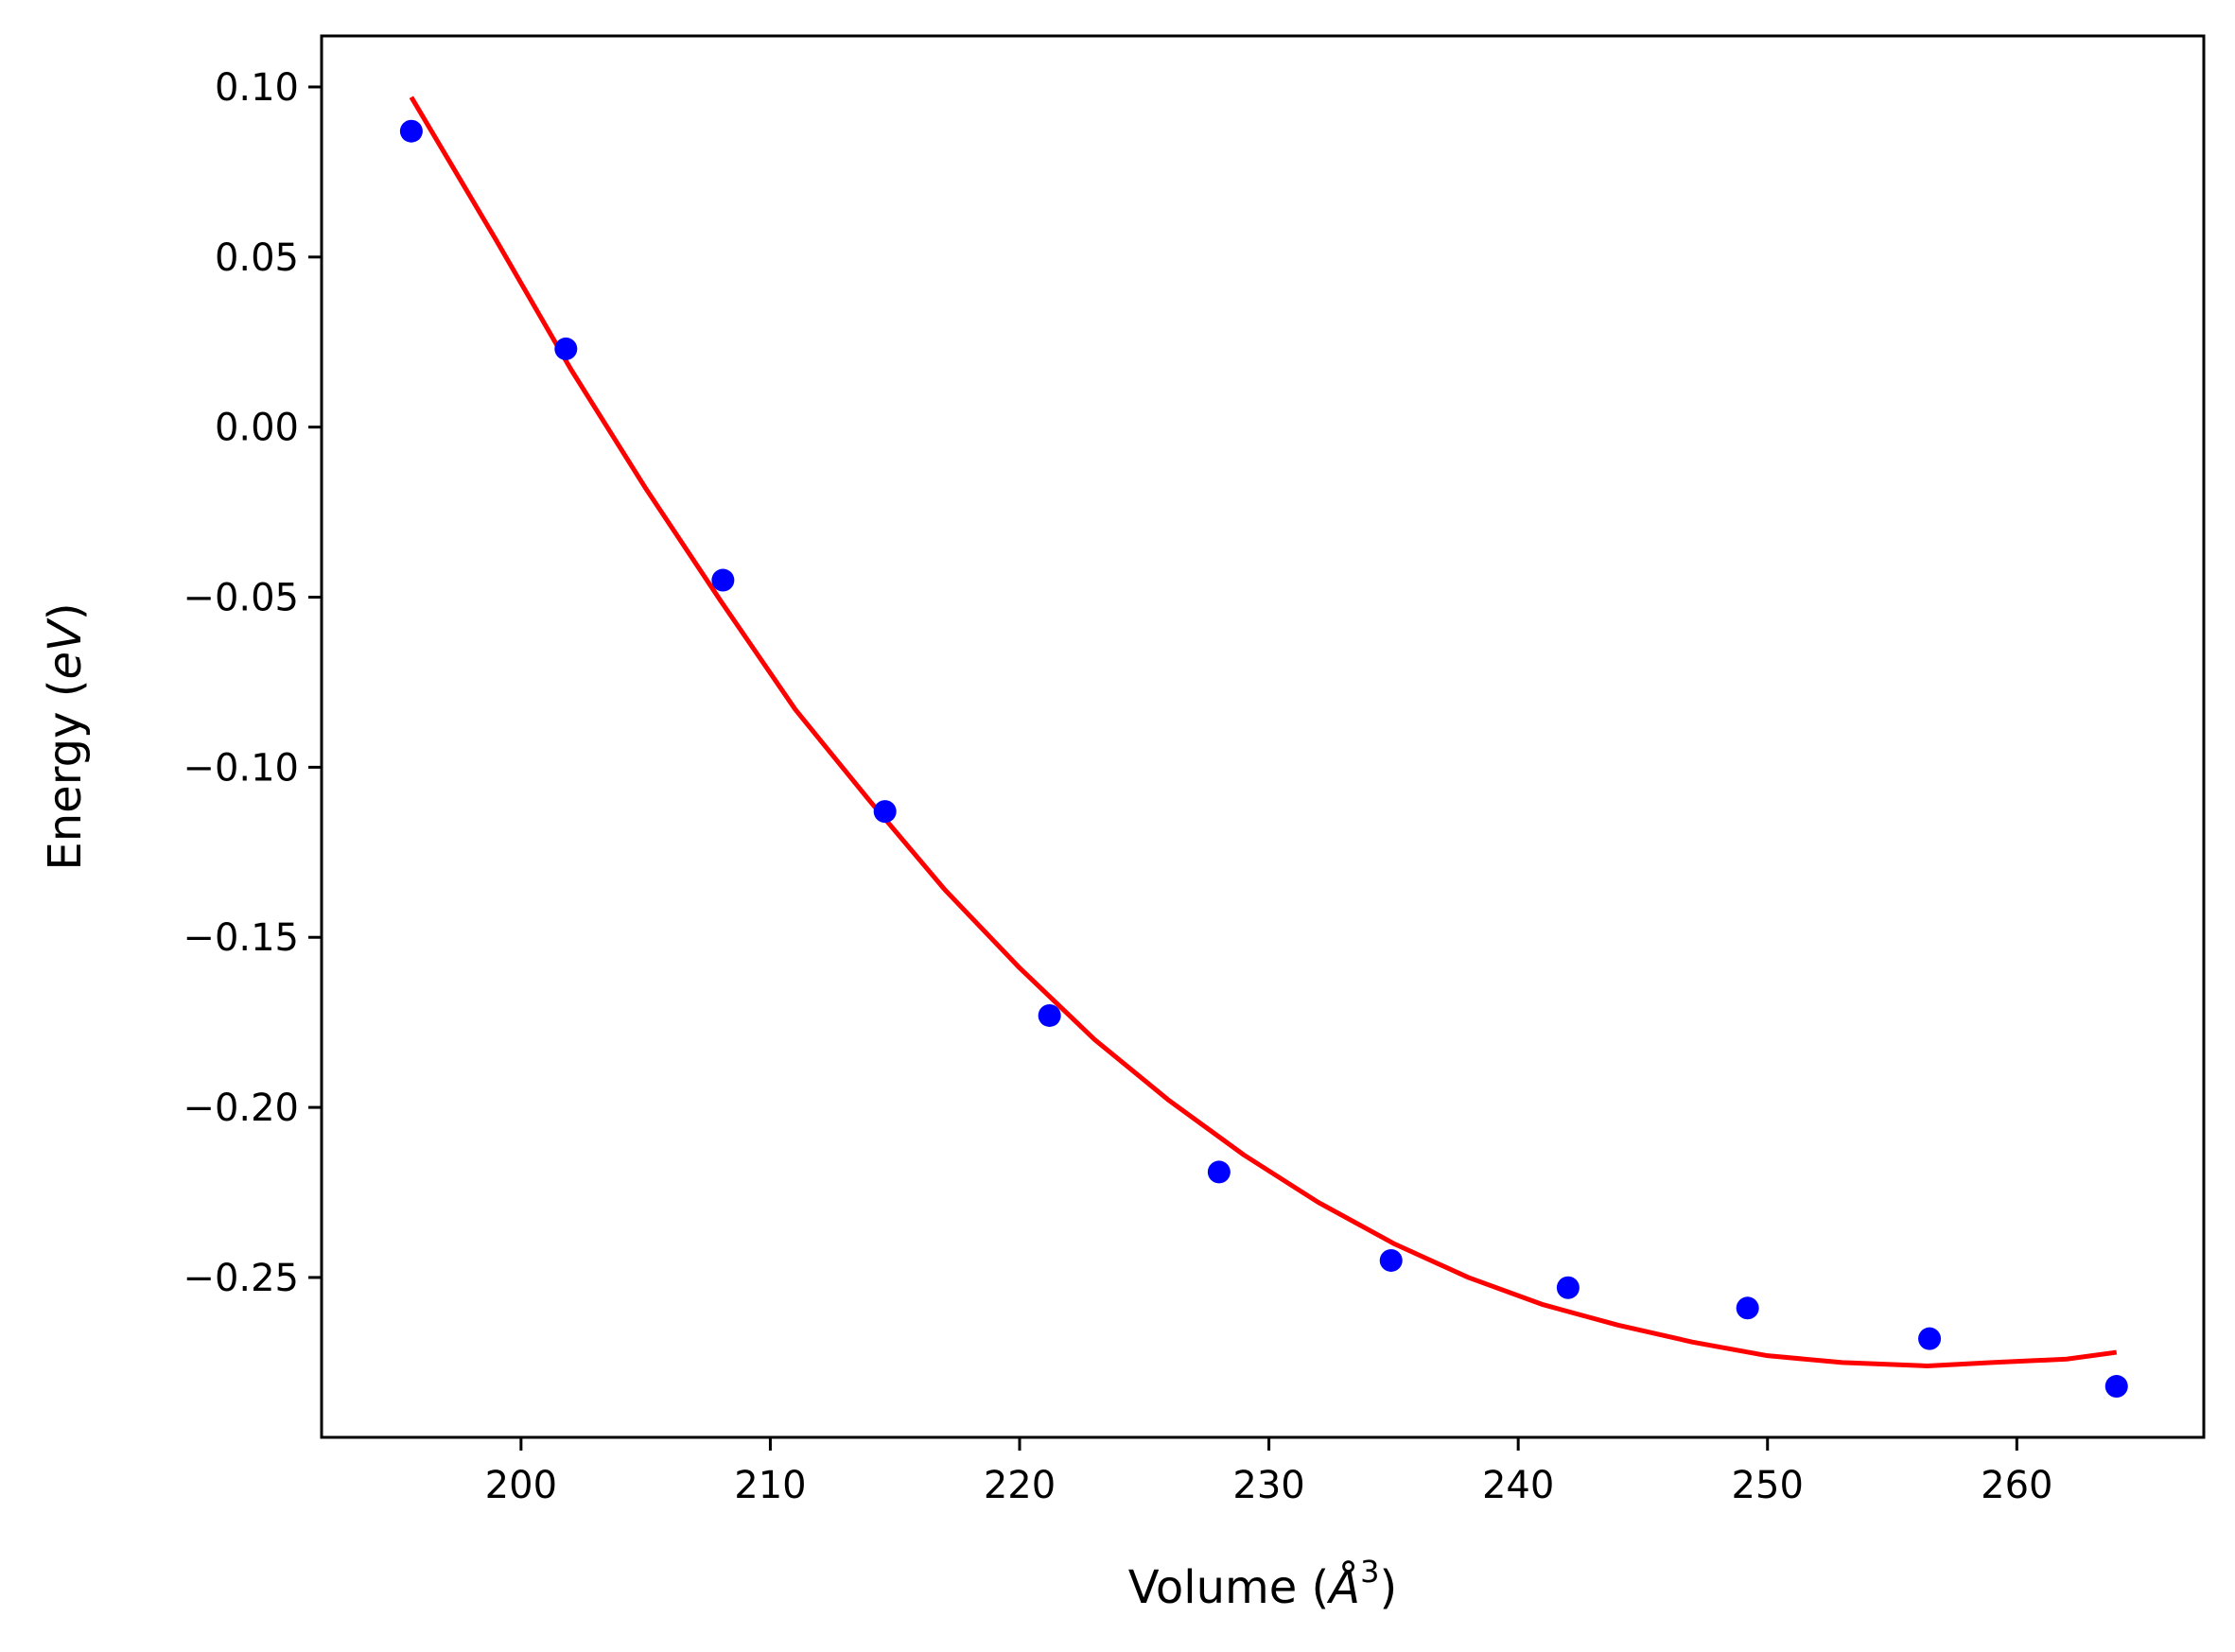  I want to click on y-tick-label: 0.10, so click(257, 88).